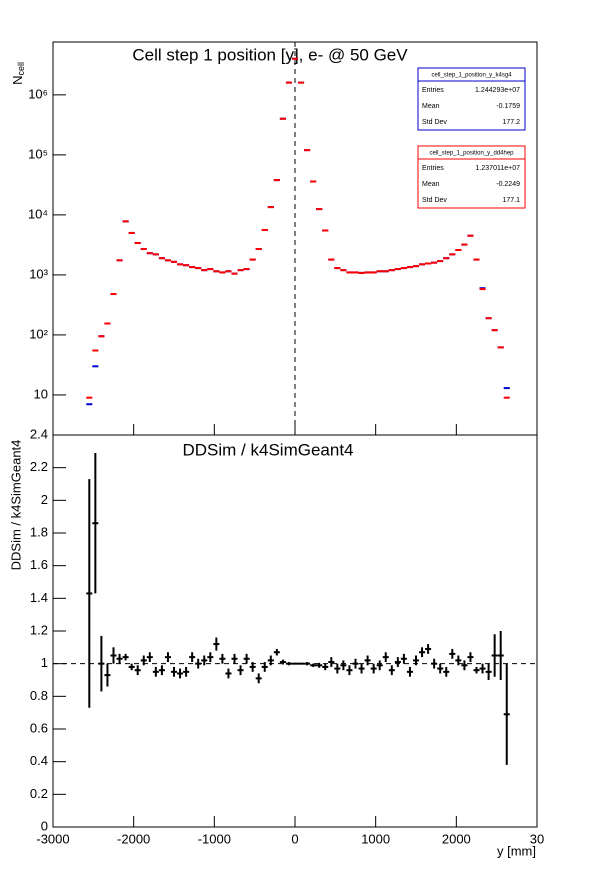 The width and height of the screenshot is (596, 872). What do you see at coordinates (516, 850) in the screenshot?
I see `x-label: y [mm]` at bounding box center [516, 850].